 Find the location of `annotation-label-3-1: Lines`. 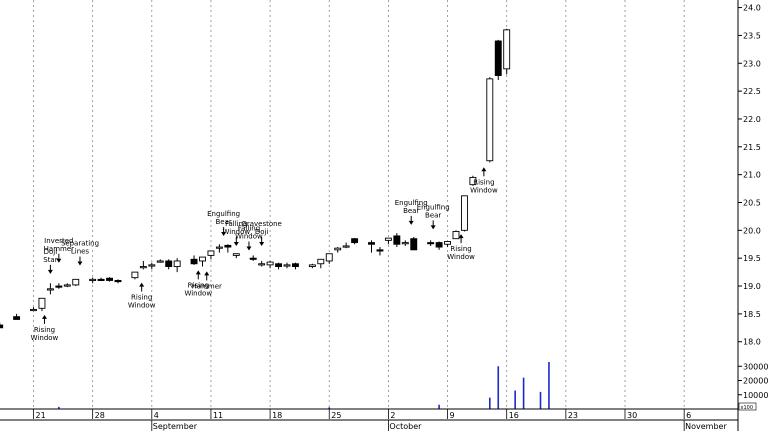

annotation-label-3-1: Lines is located at coordinates (80, 252).